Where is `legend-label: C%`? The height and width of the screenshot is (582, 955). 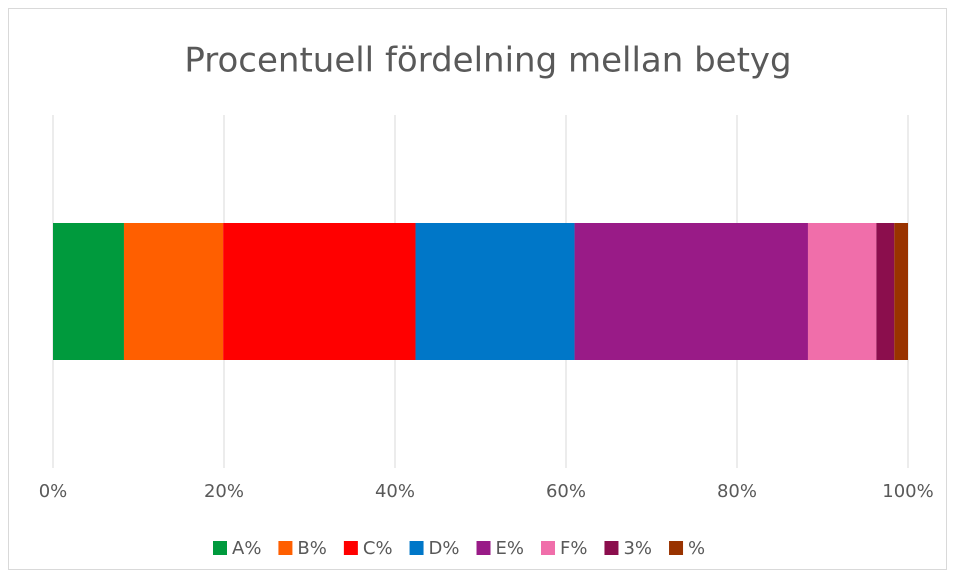
legend-label: C% is located at coordinates (378, 548).